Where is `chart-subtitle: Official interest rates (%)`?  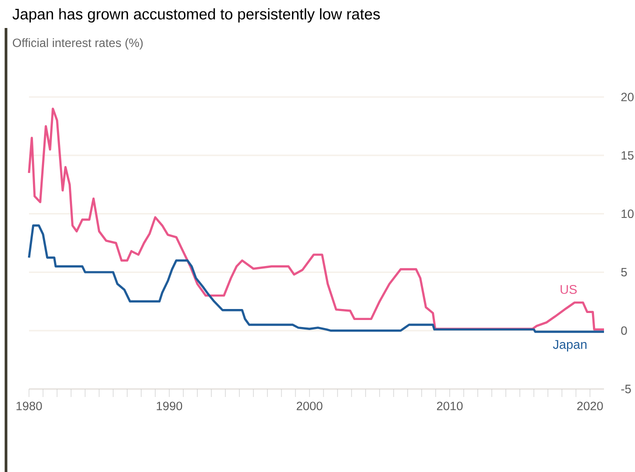 chart-subtitle: Official interest rates (%) is located at coordinates (77, 44).